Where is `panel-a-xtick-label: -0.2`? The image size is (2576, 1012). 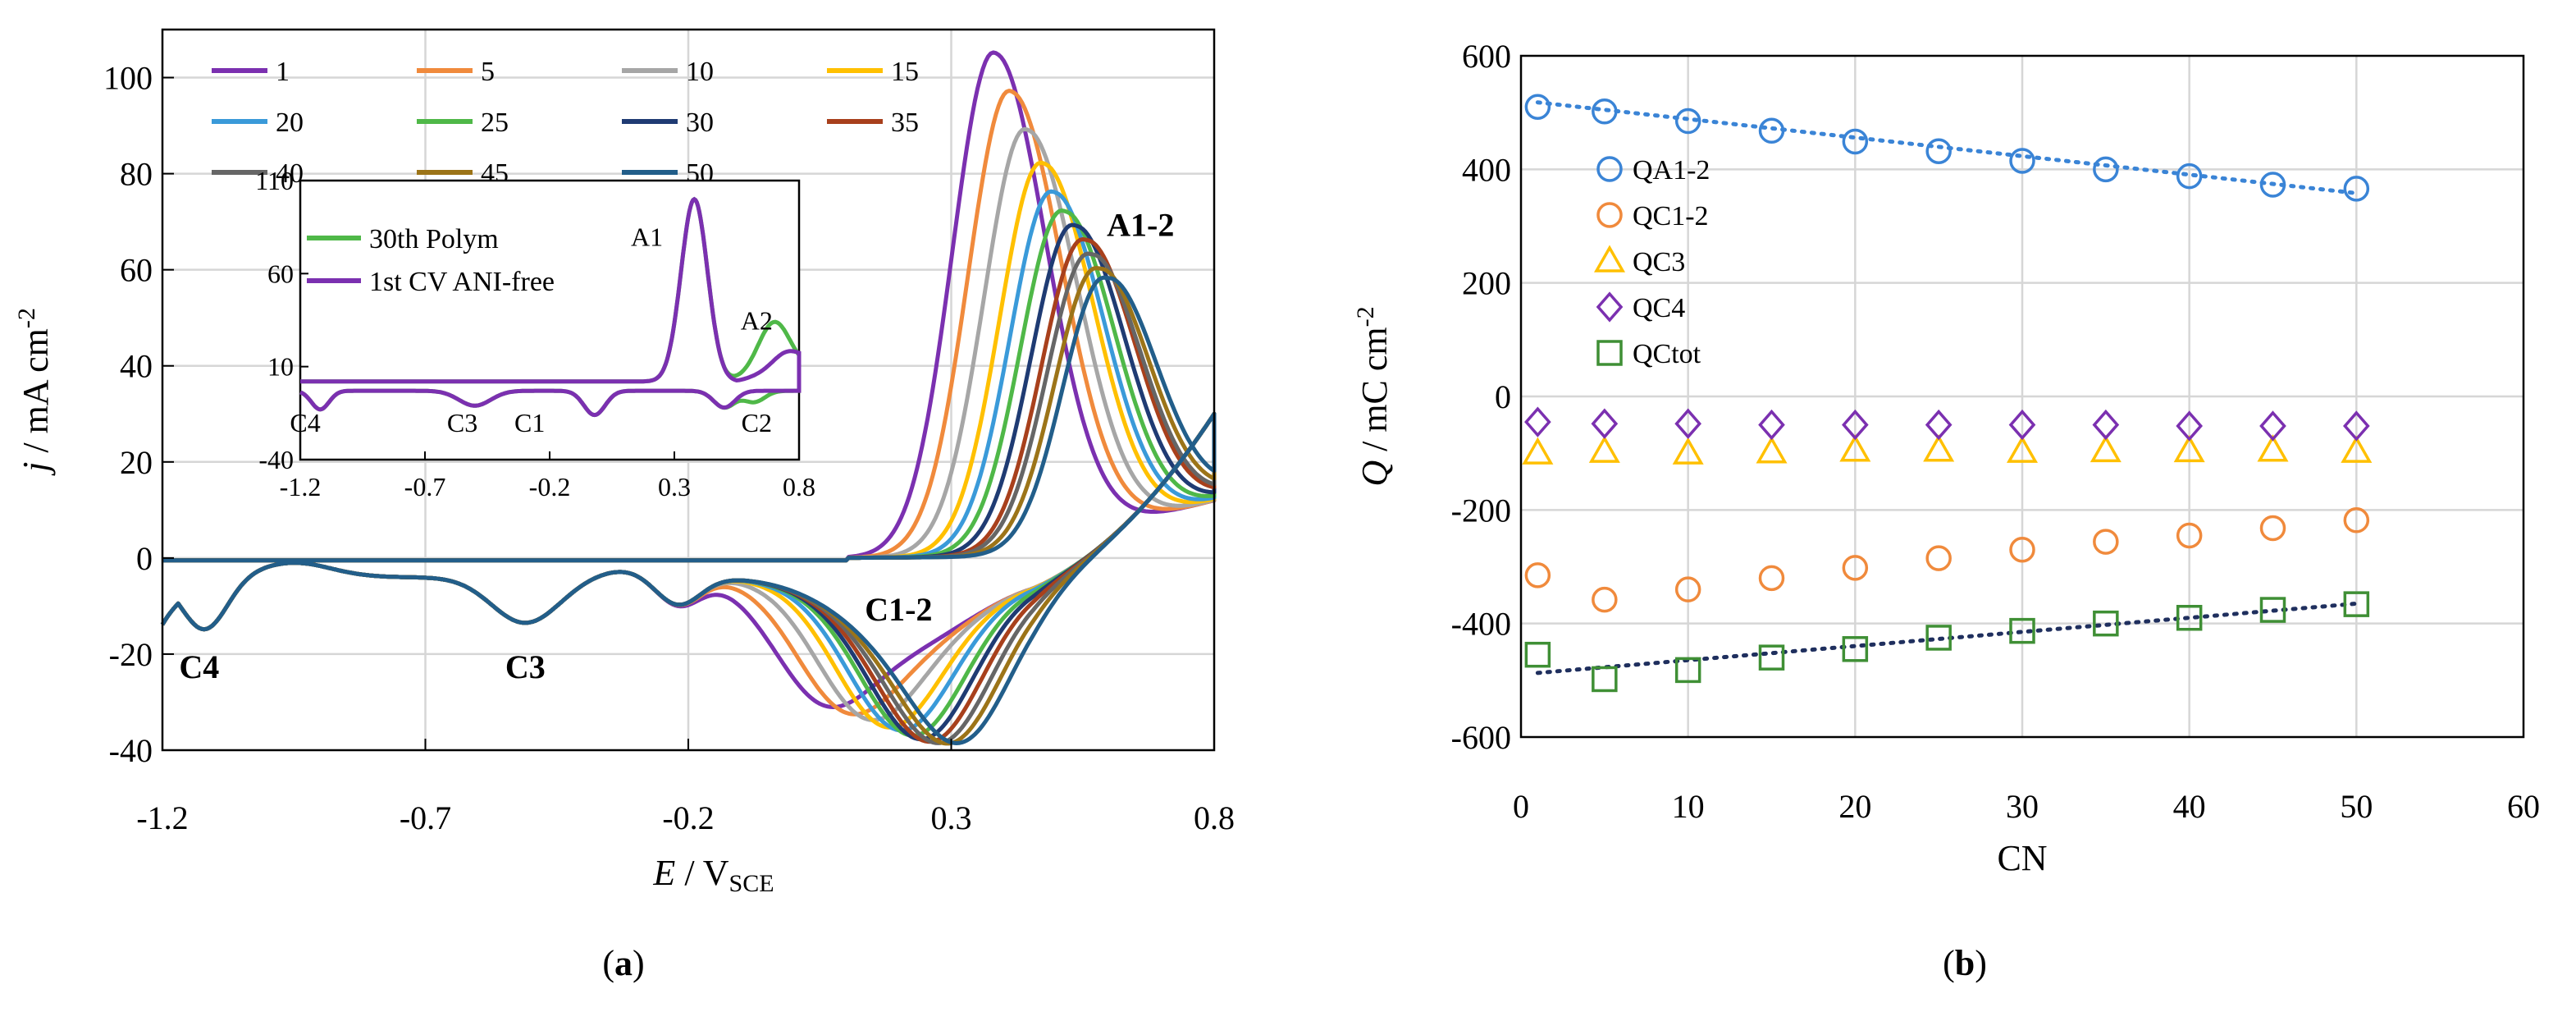 panel-a-xtick-label: -0.2 is located at coordinates (688, 817).